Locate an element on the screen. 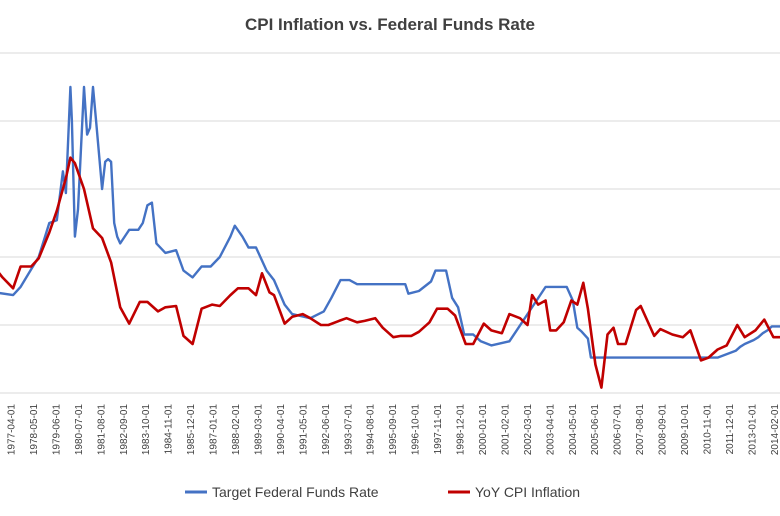  x-tick-label: 2013-01-01 is located at coordinates (752, 430).